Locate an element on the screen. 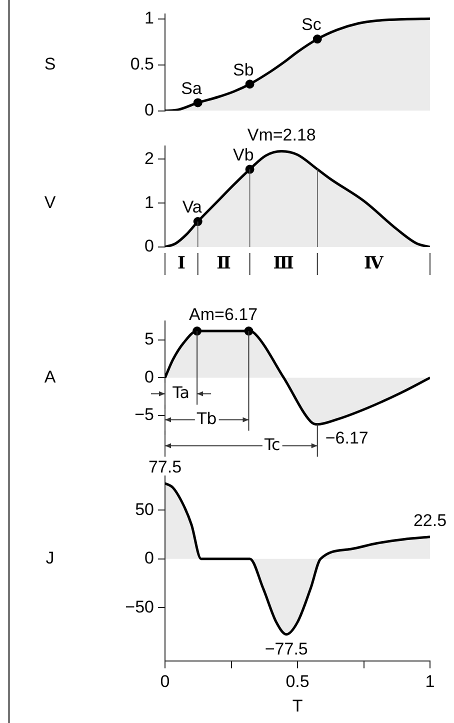 Image resolution: width=454 pixels, height=723 pixels. x-axis-title: T is located at coordinates (297, 706).